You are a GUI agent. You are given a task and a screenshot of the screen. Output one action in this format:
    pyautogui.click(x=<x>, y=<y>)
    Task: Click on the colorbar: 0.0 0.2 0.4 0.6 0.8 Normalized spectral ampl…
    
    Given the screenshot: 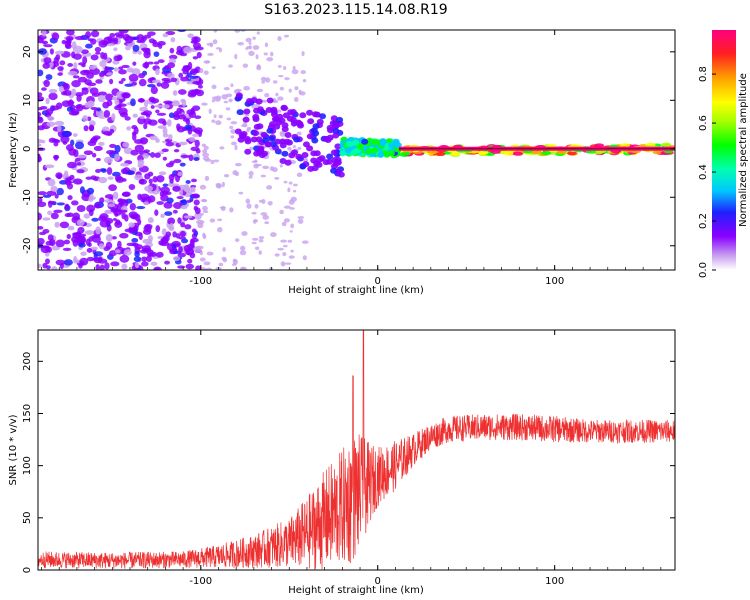 What is the action you would take?
    pyautogui.click(x=723, y=154)
    